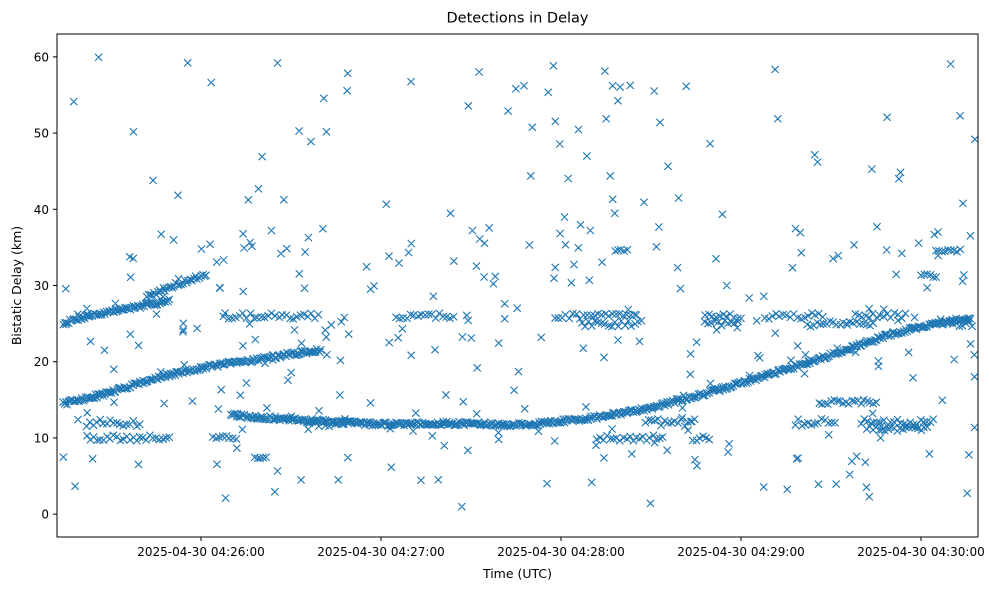  What do you see at coordinates (517, 573) in the screenshot?
I see `x-axis-label: Time (UTC)` at bounding box center [517, 573].